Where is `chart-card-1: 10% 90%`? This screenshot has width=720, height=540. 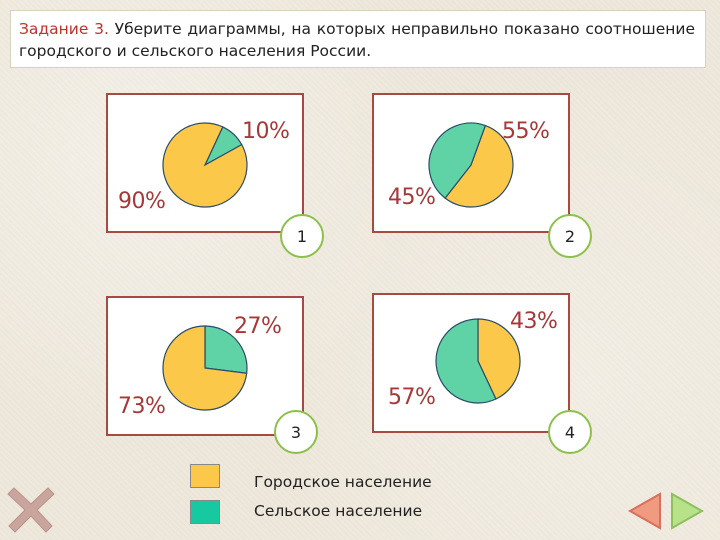
chart-card-1: 10% 90% is located at coordinates (205, 163).